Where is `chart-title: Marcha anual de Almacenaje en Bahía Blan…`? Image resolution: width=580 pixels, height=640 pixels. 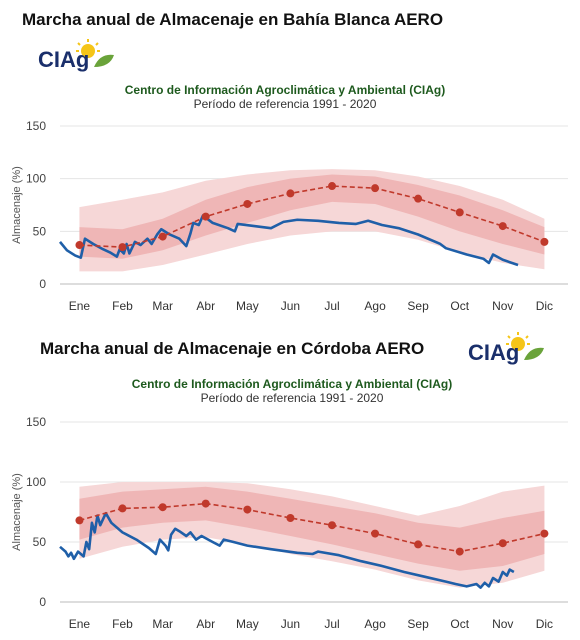 chart-title: Marcha anual de Almacenaje en Bahía Blan… is located at coordinates (233, 19).